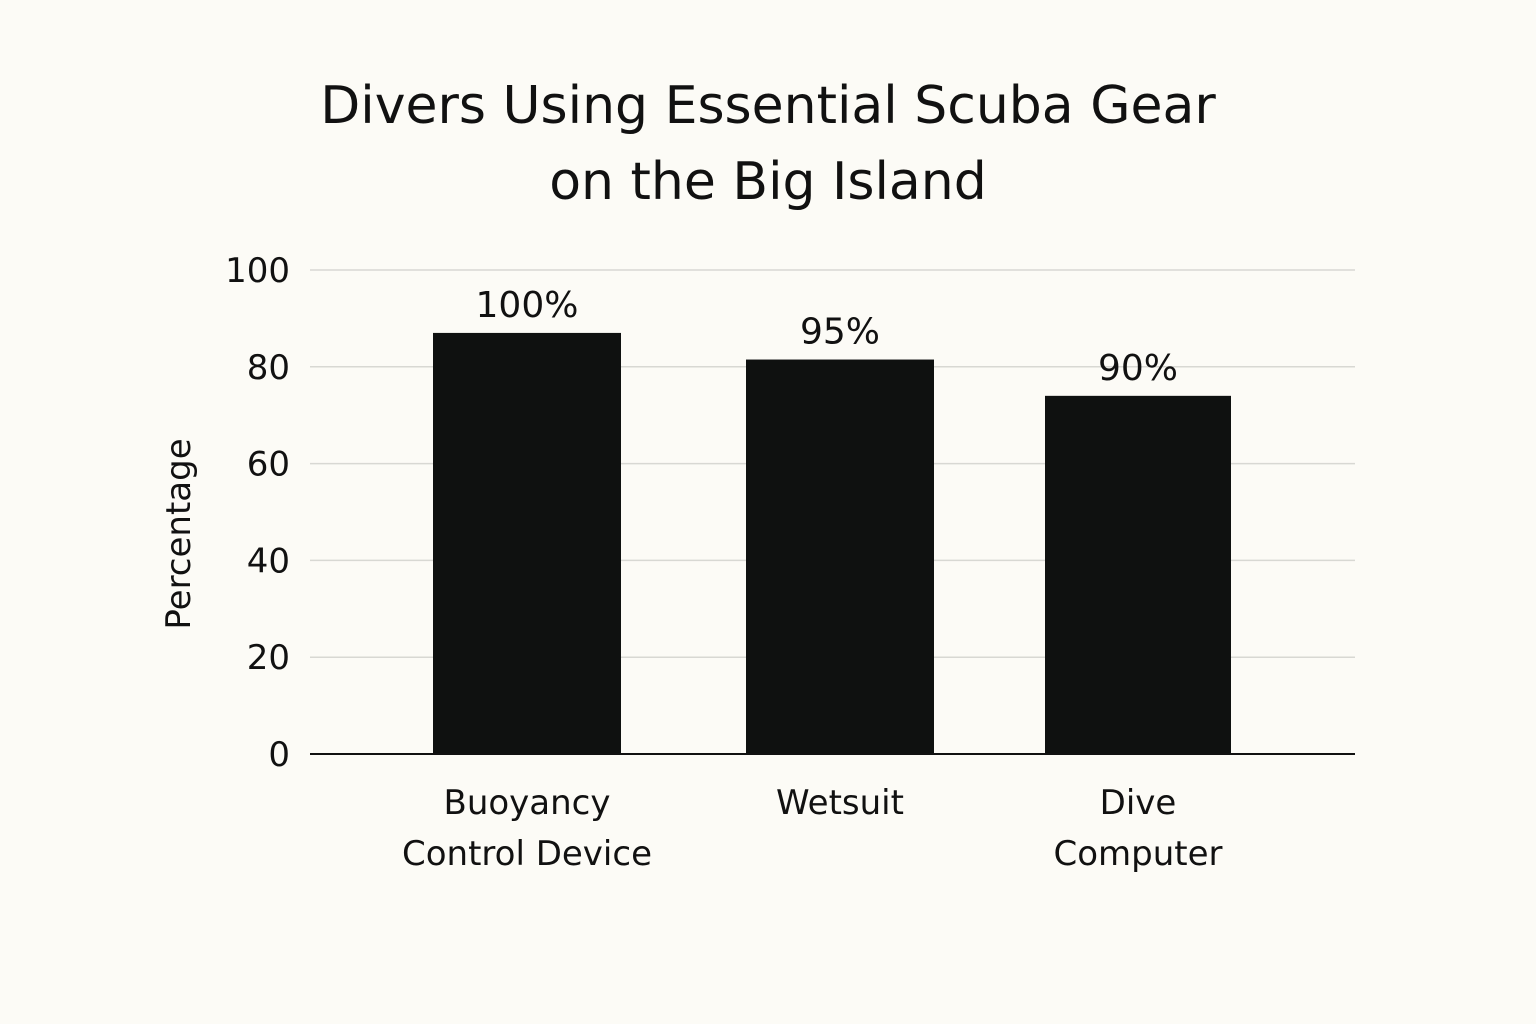  Describe the element at coordinates (1138, 803) in the screenshot. I see `x-tick-label-line: Dive` at that location.